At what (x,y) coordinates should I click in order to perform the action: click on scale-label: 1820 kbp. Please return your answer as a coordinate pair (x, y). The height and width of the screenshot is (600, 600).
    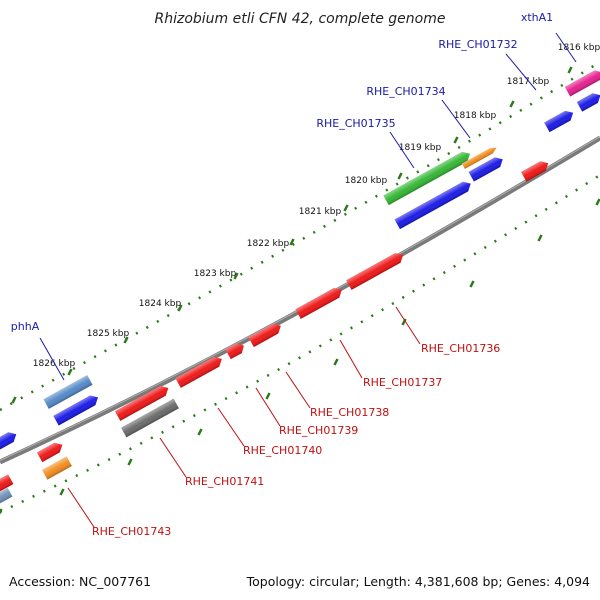
    Looking at the image, I should click on (366, 181).